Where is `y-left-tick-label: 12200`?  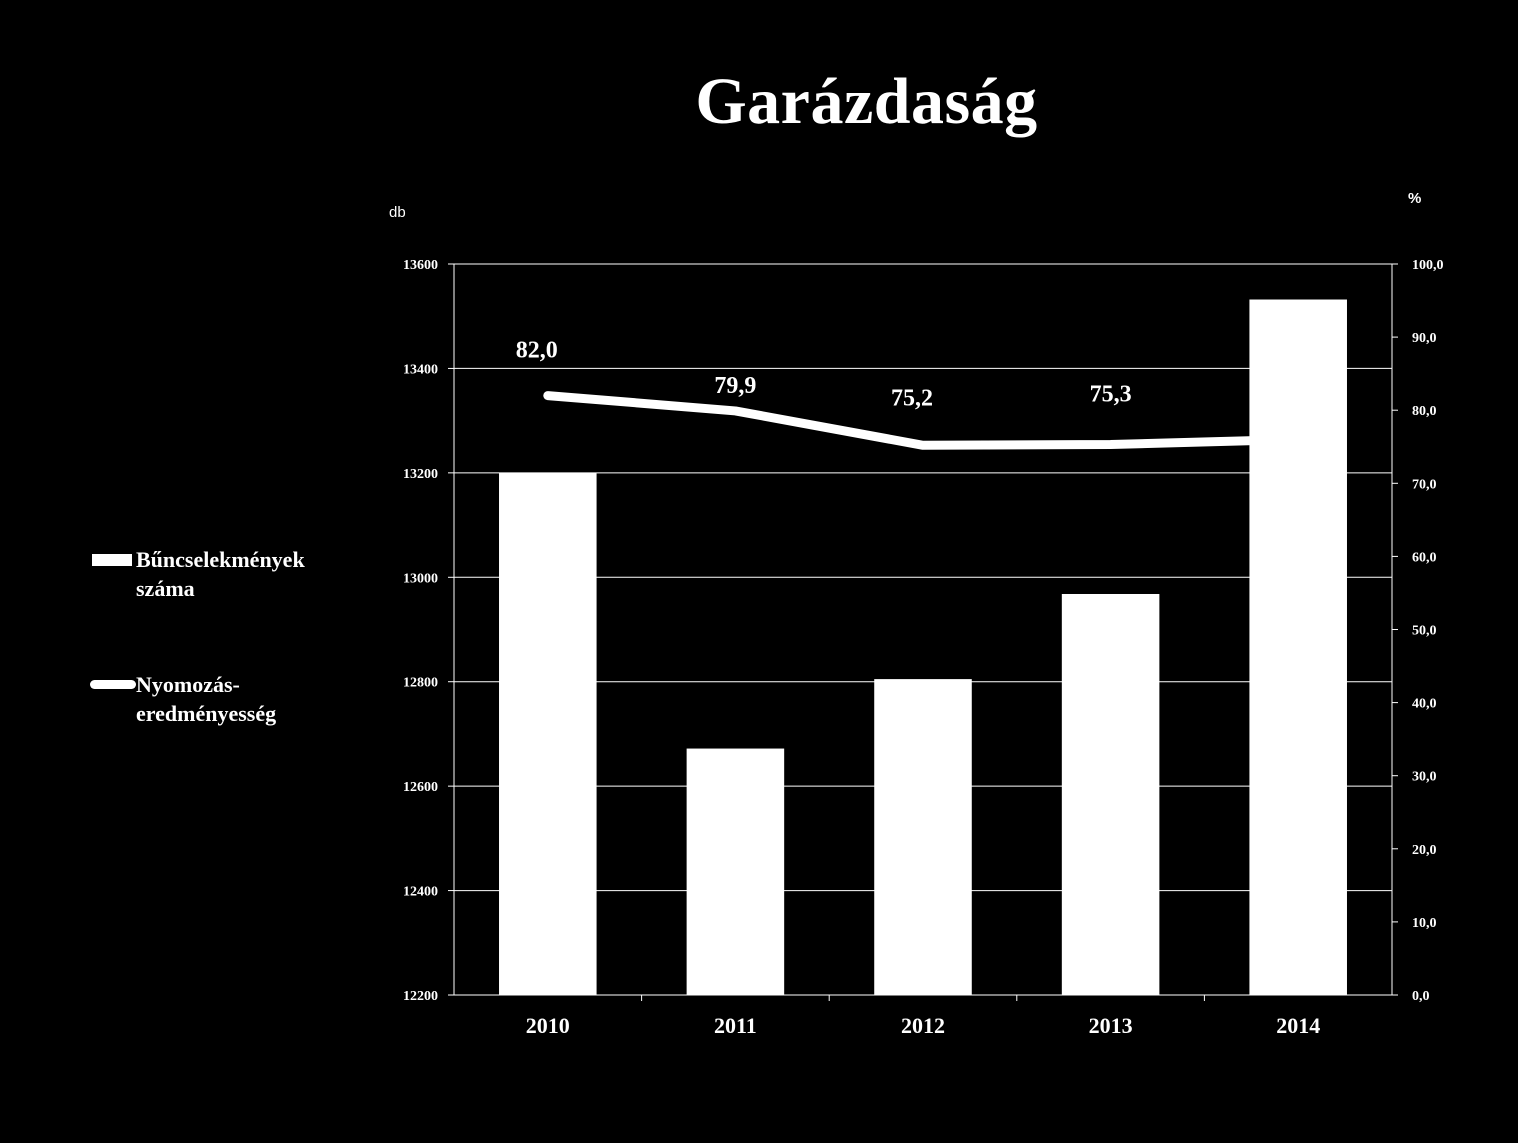
y-left-tick-label: 12200 is located at coordinates (420, 996).